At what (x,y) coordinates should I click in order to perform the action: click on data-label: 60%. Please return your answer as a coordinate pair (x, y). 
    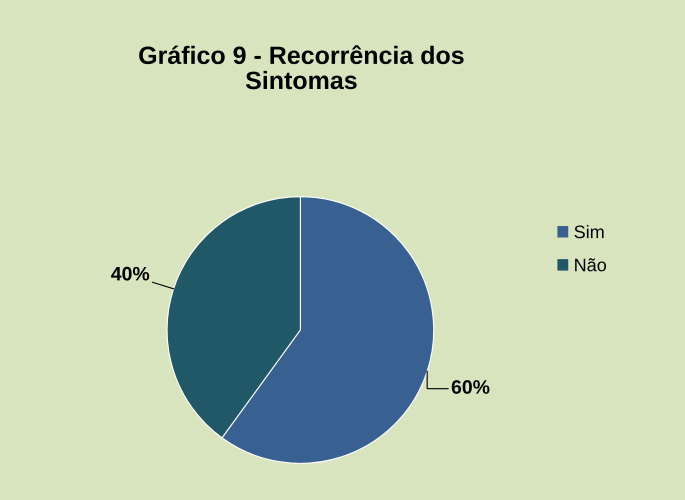
    Looking at the image, I should click on (471, 387).